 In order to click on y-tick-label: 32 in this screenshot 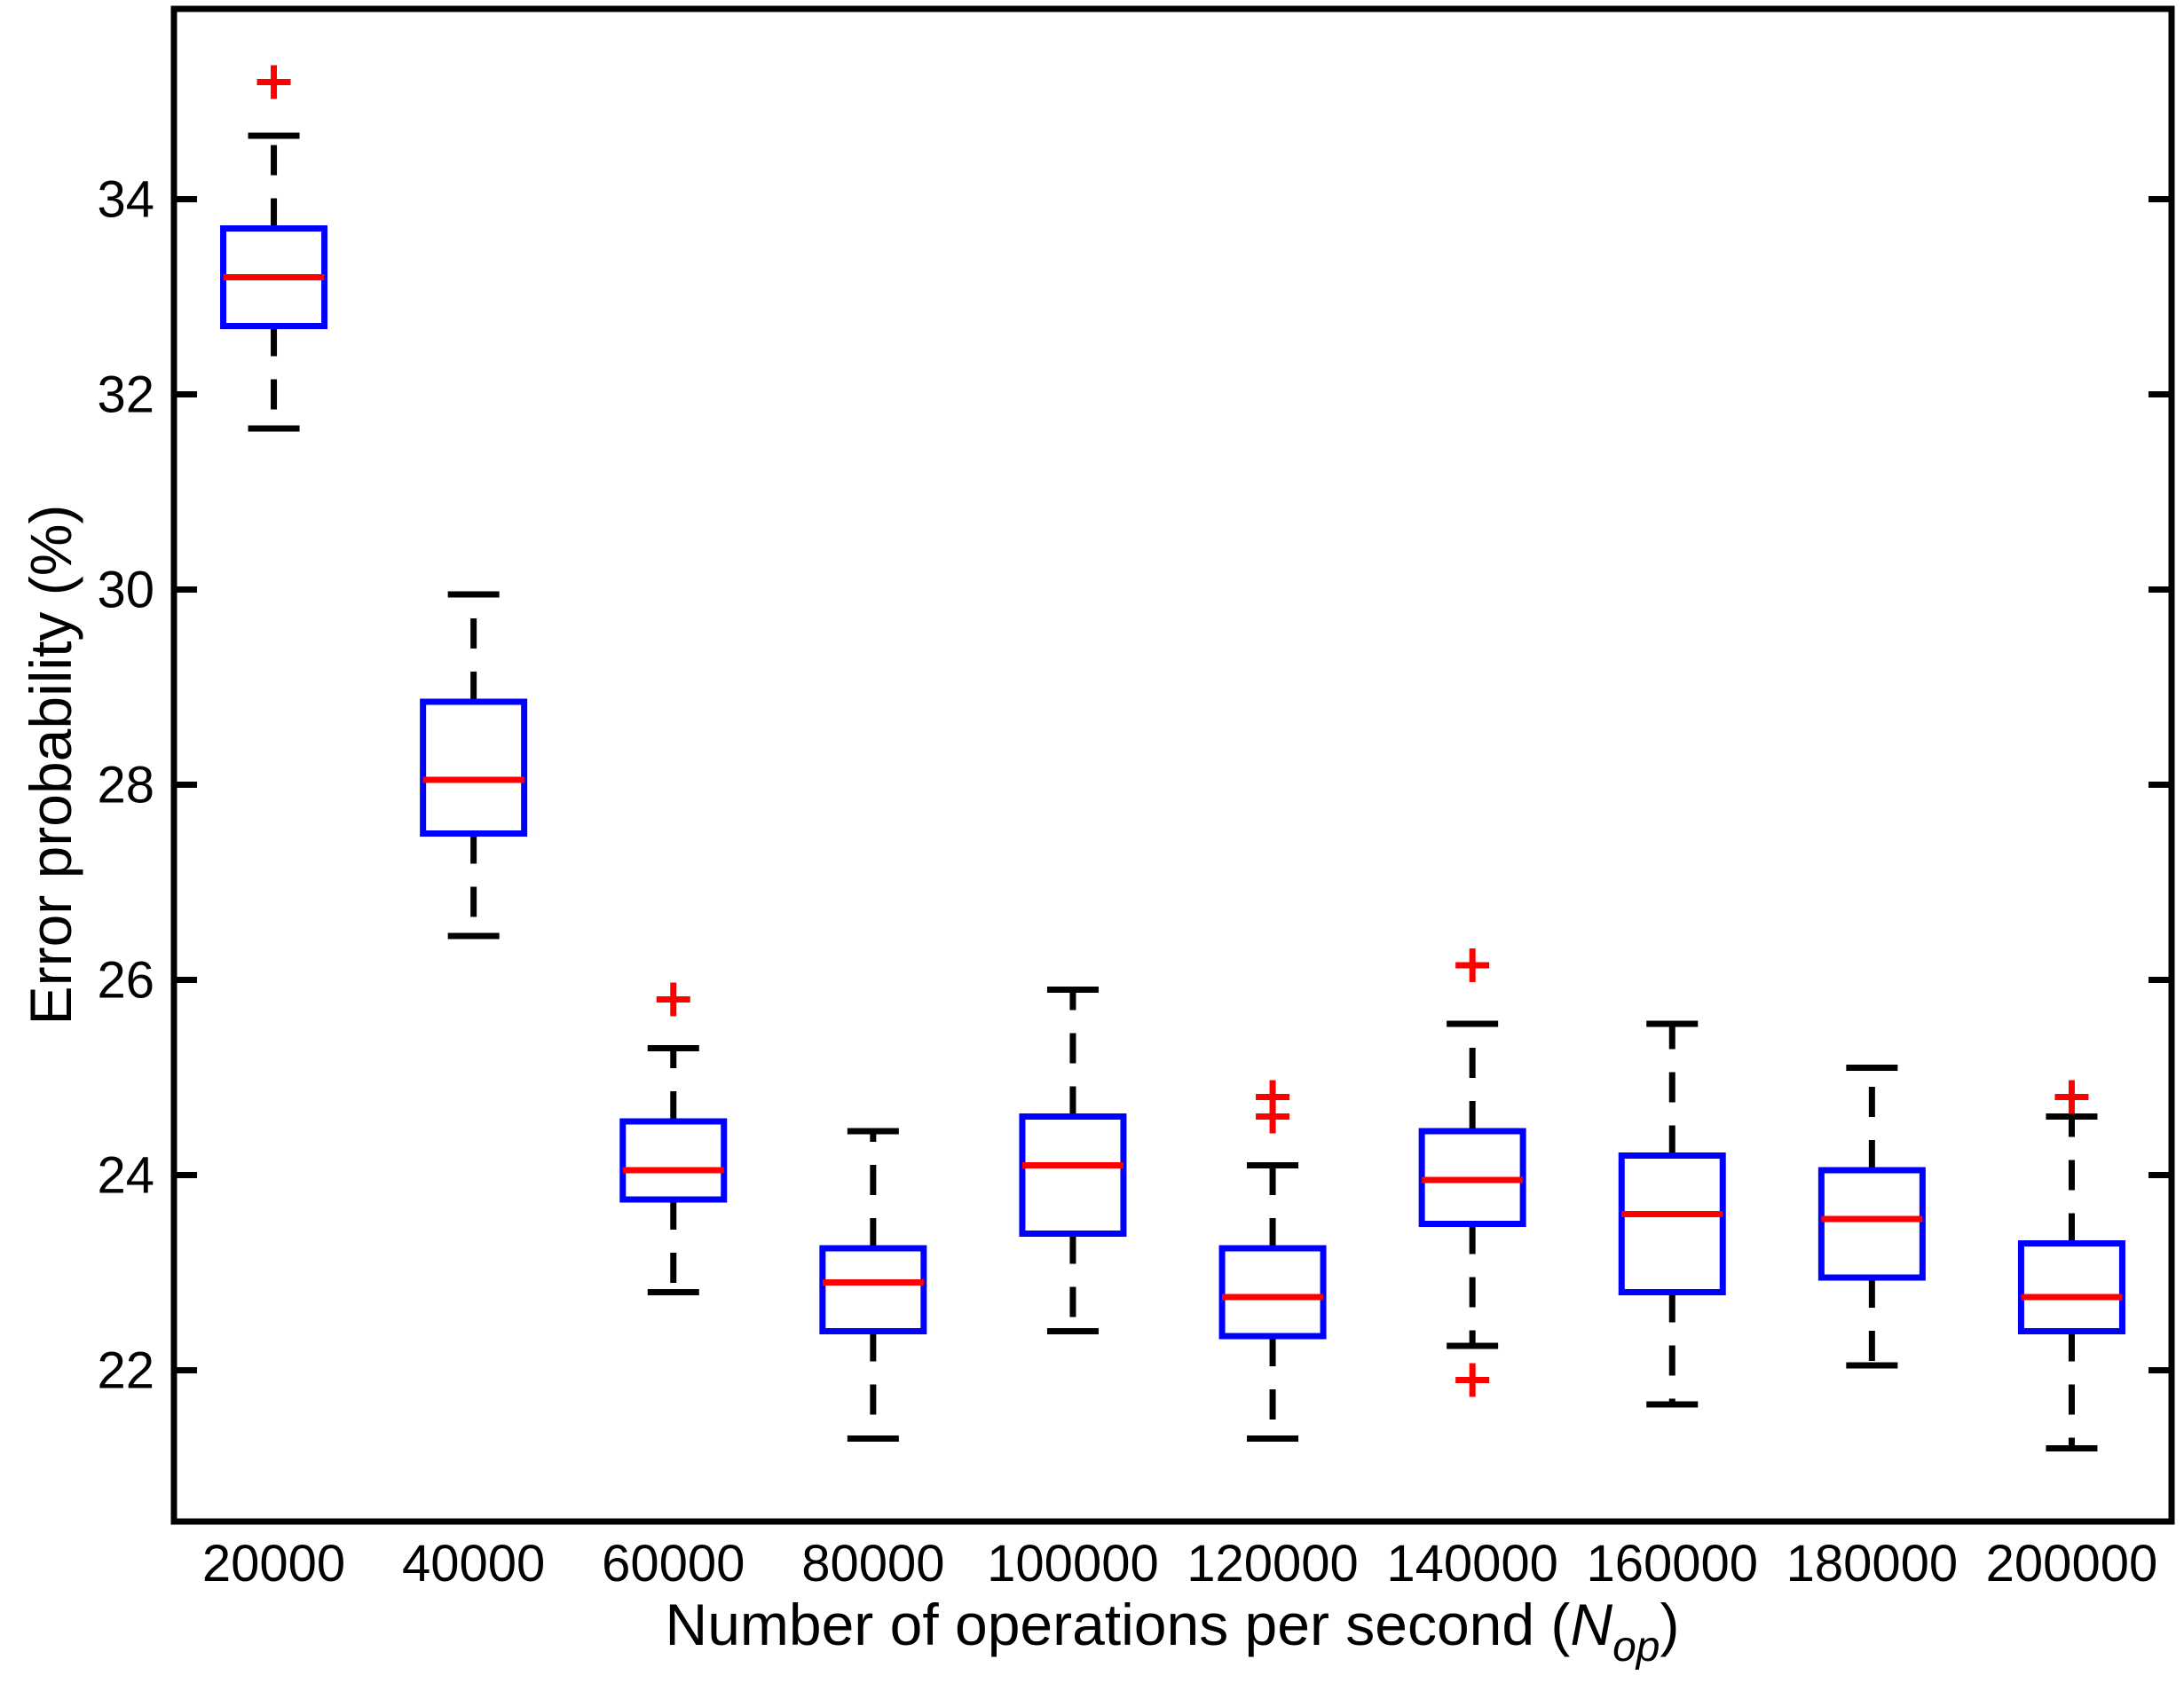, I will do `click(126, 395)`.